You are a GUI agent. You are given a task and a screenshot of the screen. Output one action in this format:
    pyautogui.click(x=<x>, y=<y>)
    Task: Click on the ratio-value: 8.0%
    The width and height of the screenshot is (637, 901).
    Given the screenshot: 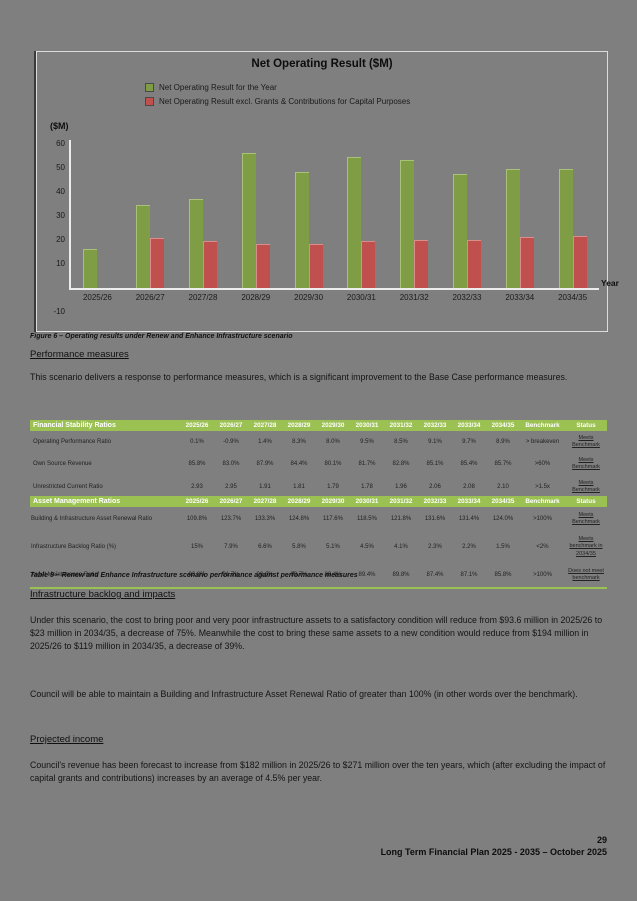 What is the action you would take?
    pyautogui.click(x=333, y=442)
    